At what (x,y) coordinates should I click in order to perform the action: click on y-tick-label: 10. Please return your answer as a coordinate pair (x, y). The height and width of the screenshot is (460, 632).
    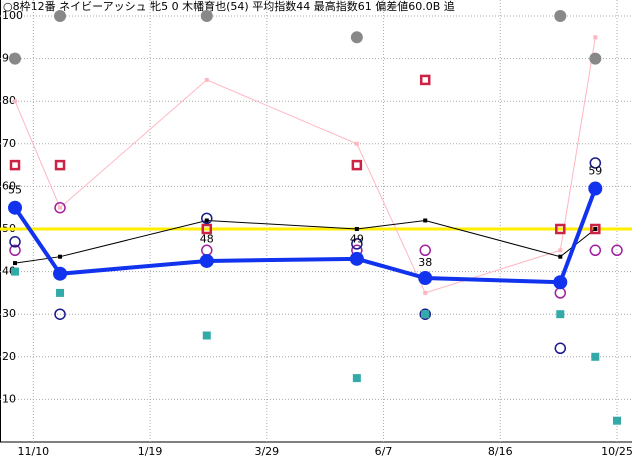
    Looking at the image, I should click on (9, 398).